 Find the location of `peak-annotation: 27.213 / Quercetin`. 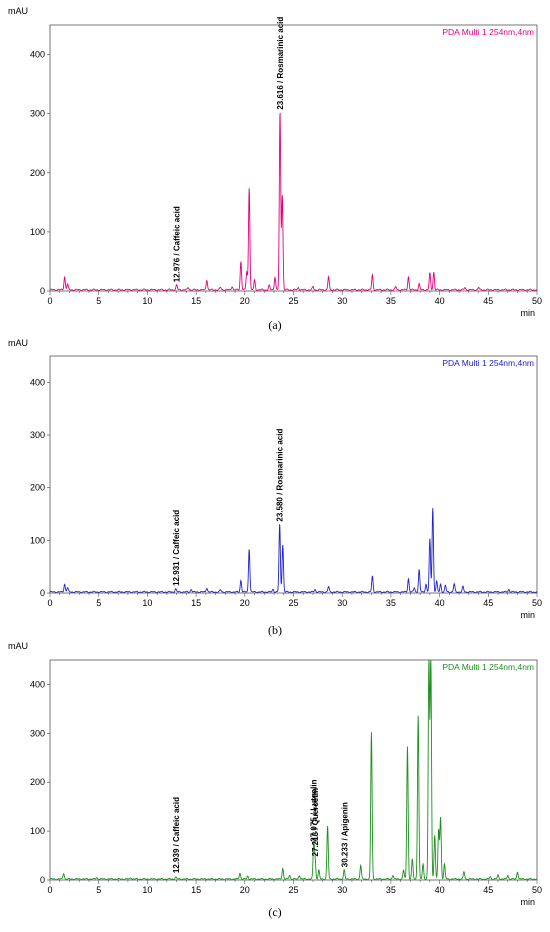

peak-annotation: 27.213 / Quercetin is located at coordinates (315, 822).